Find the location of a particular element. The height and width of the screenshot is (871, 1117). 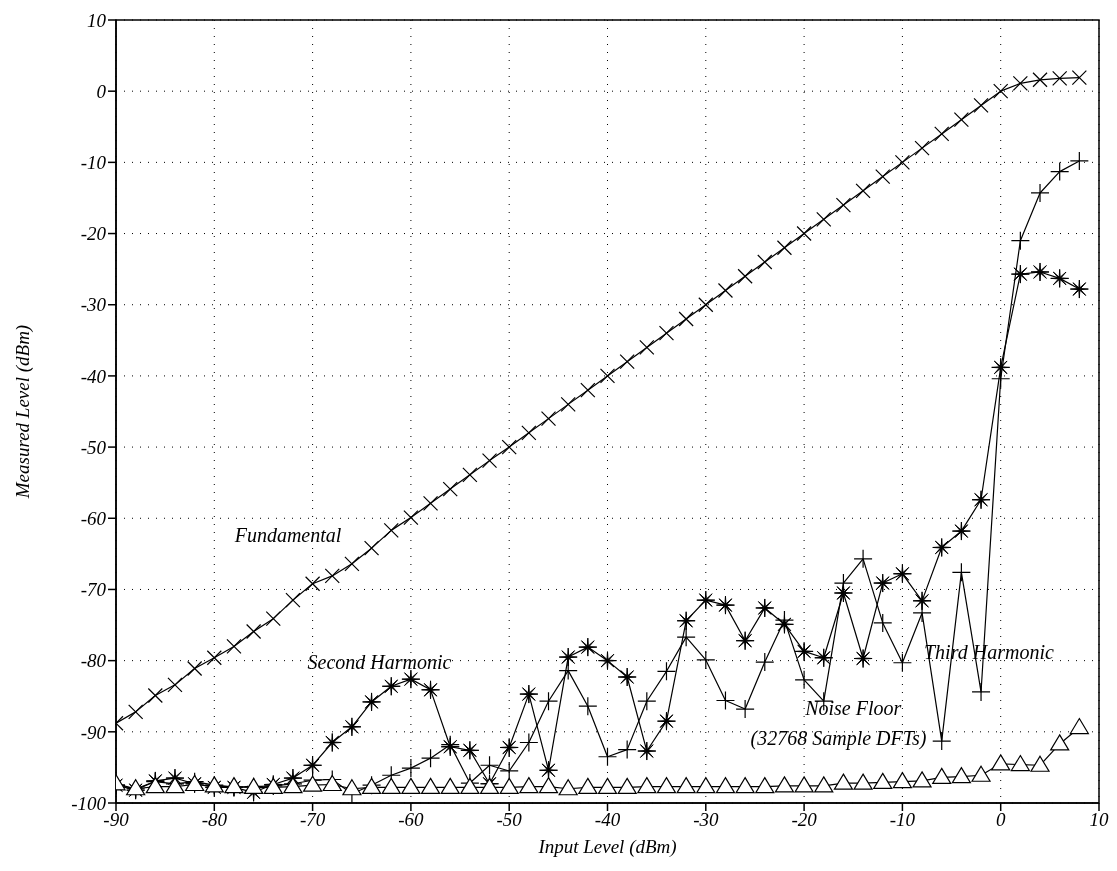

annotation: (32768 Sample DFTs) is located at coordinates (838, 739).